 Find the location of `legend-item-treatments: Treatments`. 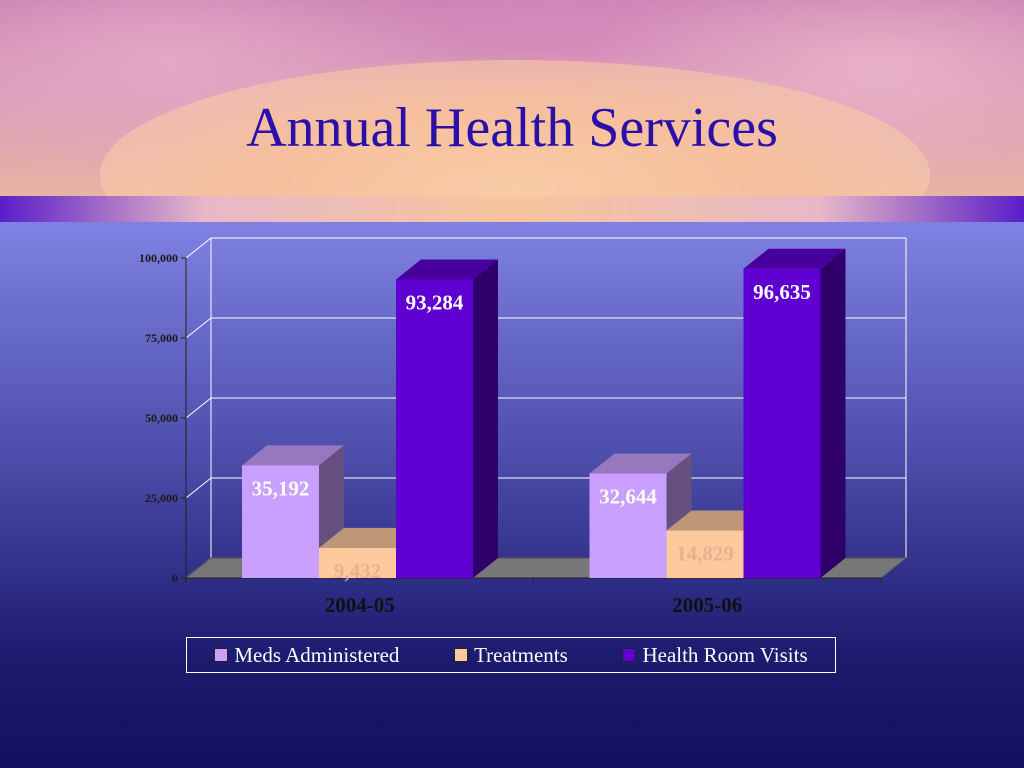

legend-item-treatments: Treatments is located at coordinates (511, 655).